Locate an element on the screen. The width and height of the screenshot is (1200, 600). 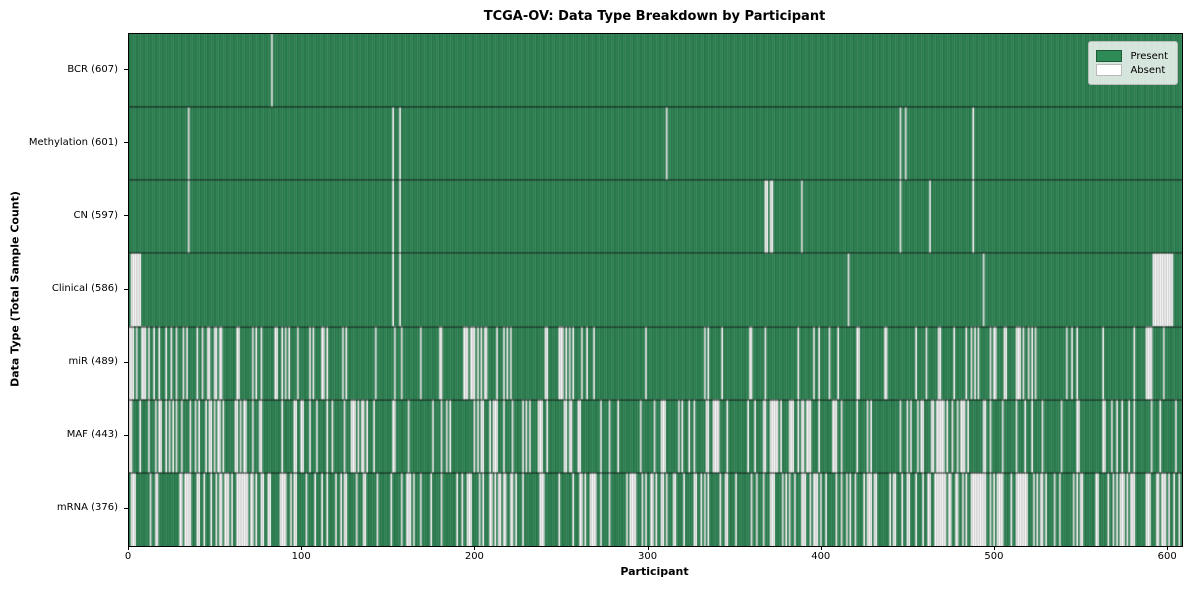
legend-item-absent: Absent is located at coordinates (1132, 70).